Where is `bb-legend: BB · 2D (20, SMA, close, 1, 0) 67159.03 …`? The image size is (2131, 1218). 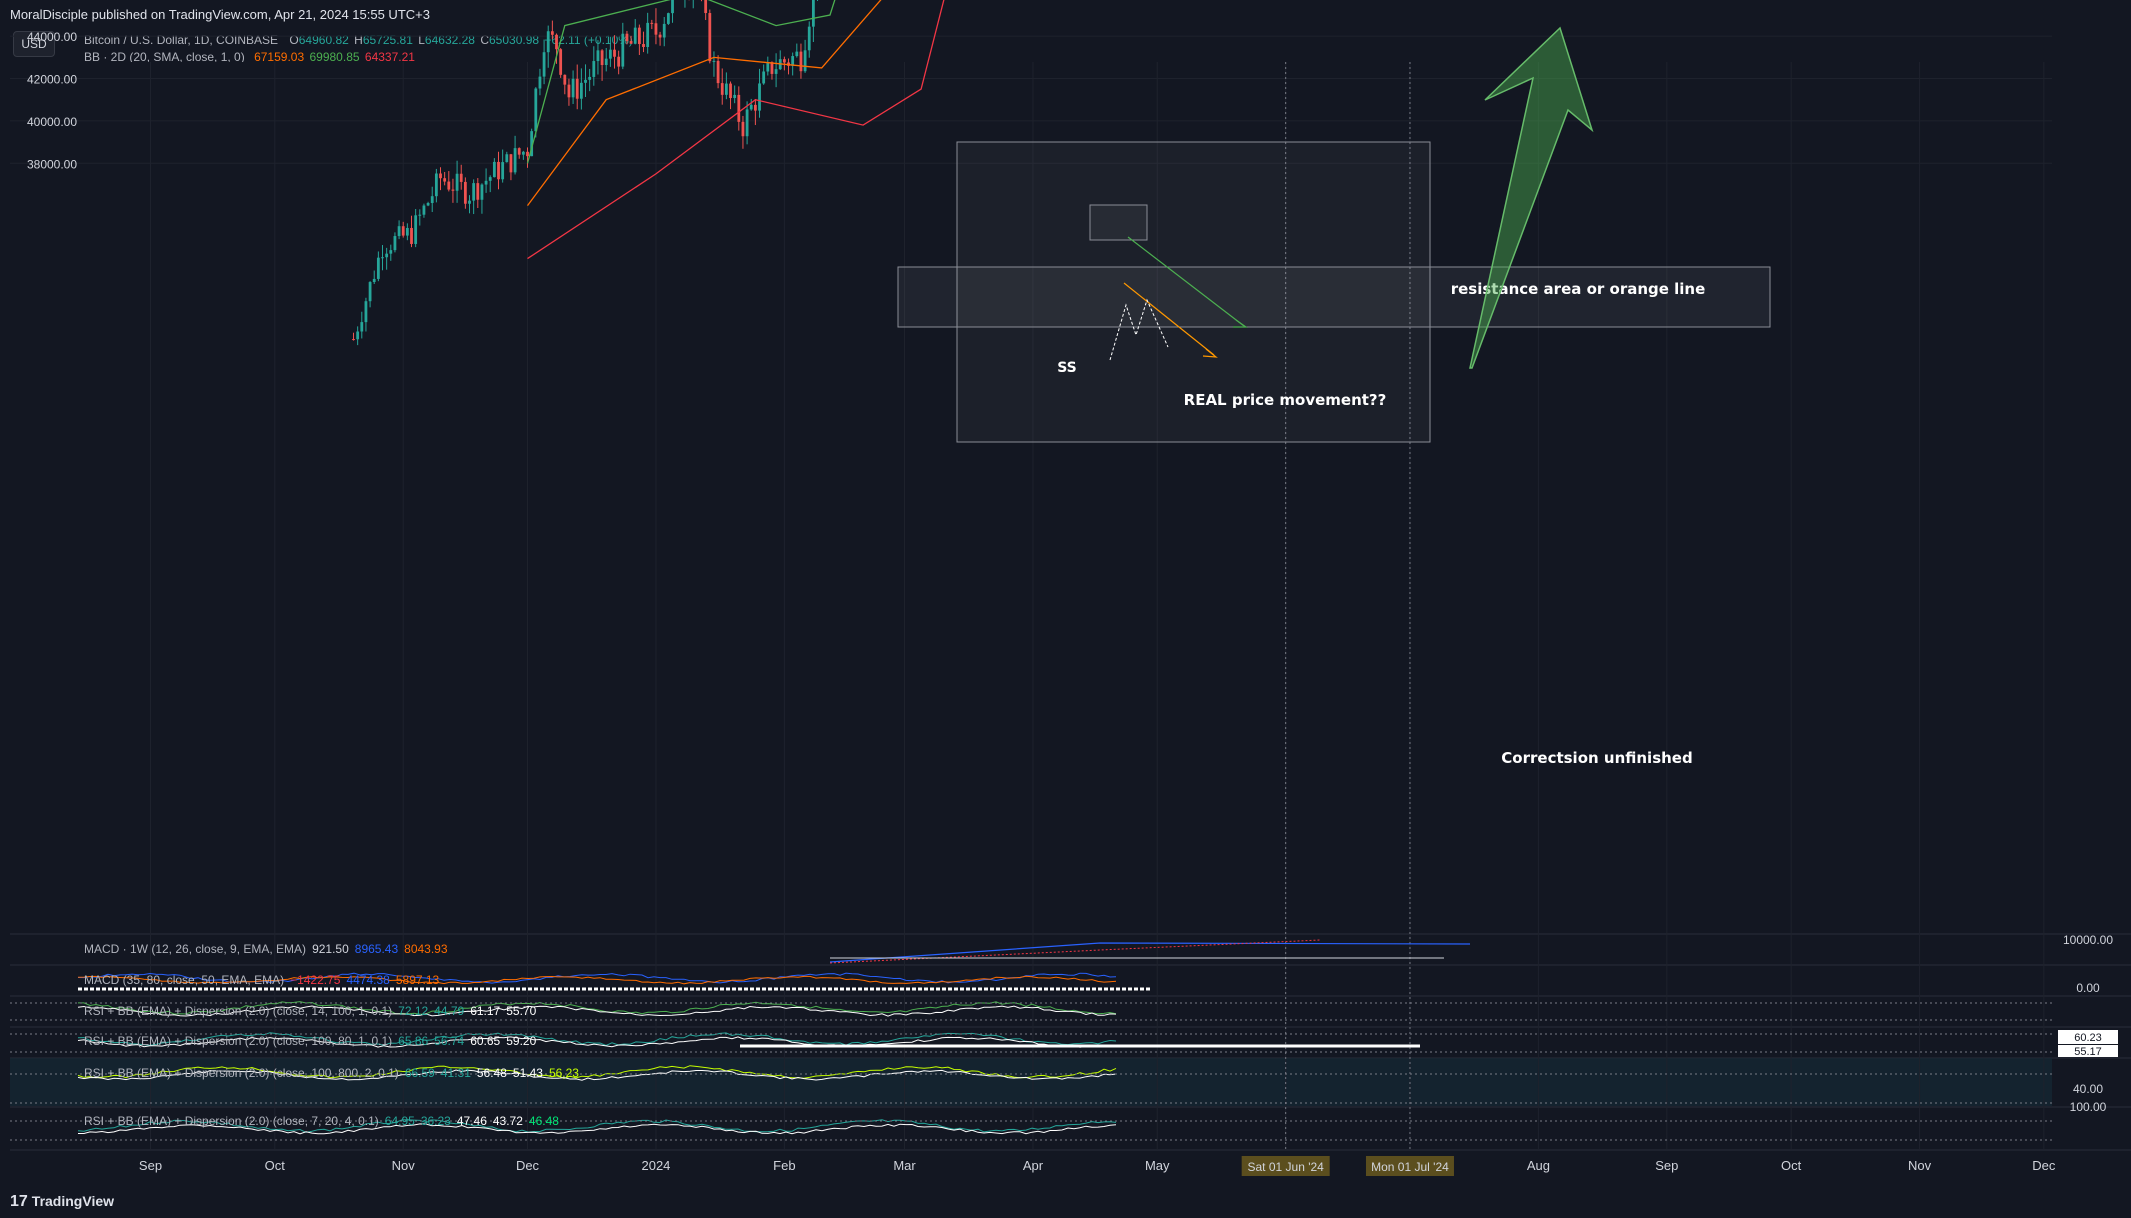 bb-legend: BB · 2D (20, SMA, close, 1, 0) 67159.03 … is located at coordinates (250, 57).